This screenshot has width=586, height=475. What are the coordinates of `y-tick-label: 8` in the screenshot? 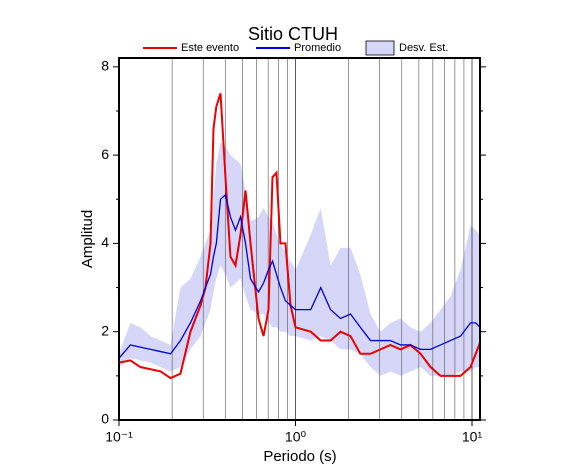 It's located at (105, 66).